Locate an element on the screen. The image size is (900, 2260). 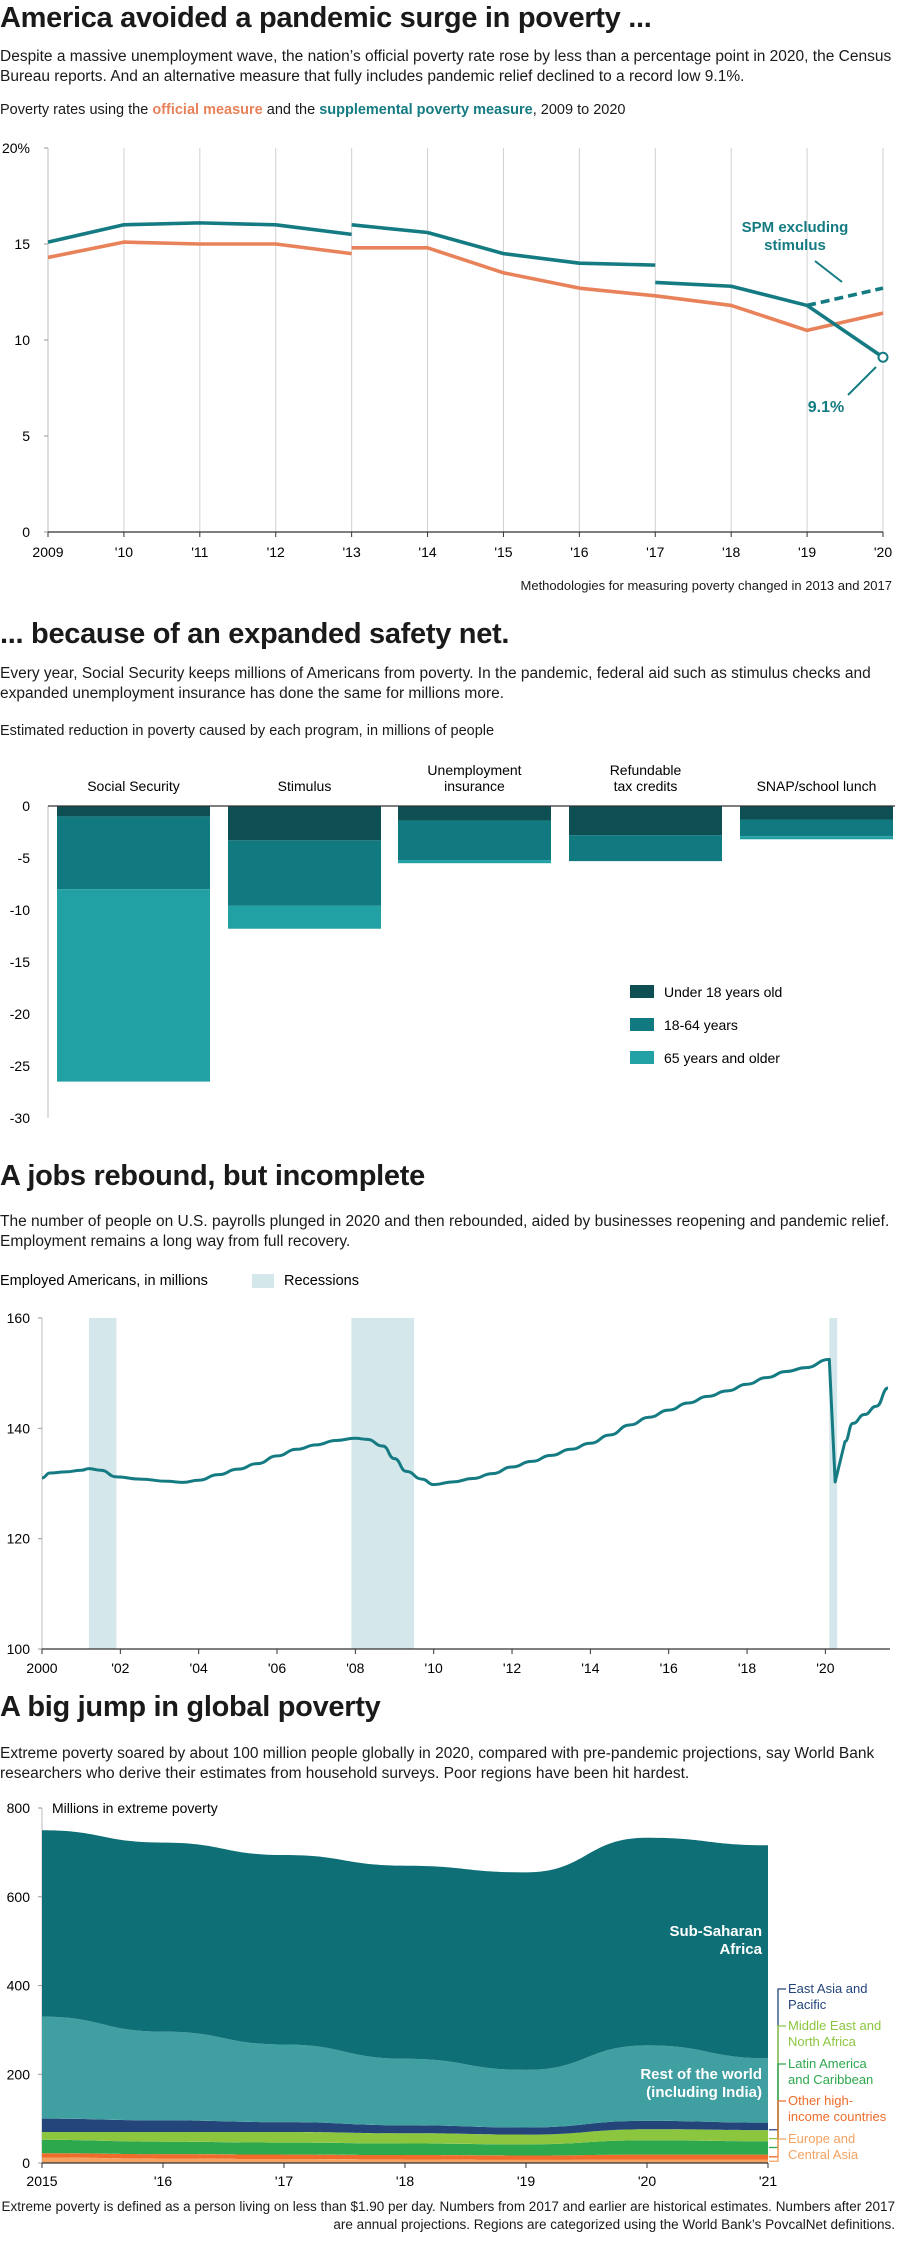
x-tick-label: '15 is located at coordinates (503, 552).